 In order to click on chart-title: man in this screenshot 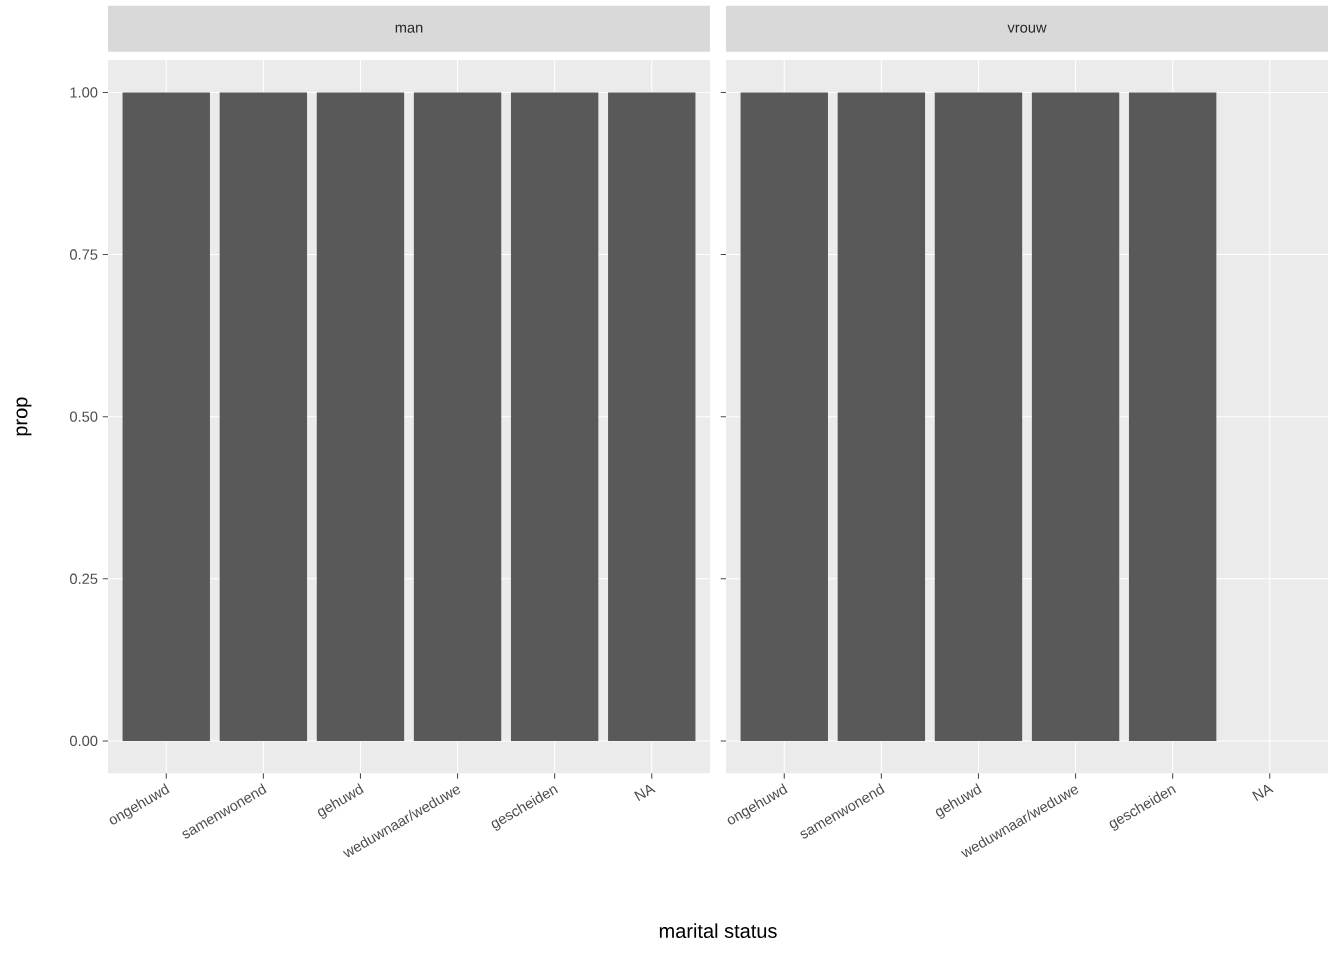, I will do `click(409, 28)`.